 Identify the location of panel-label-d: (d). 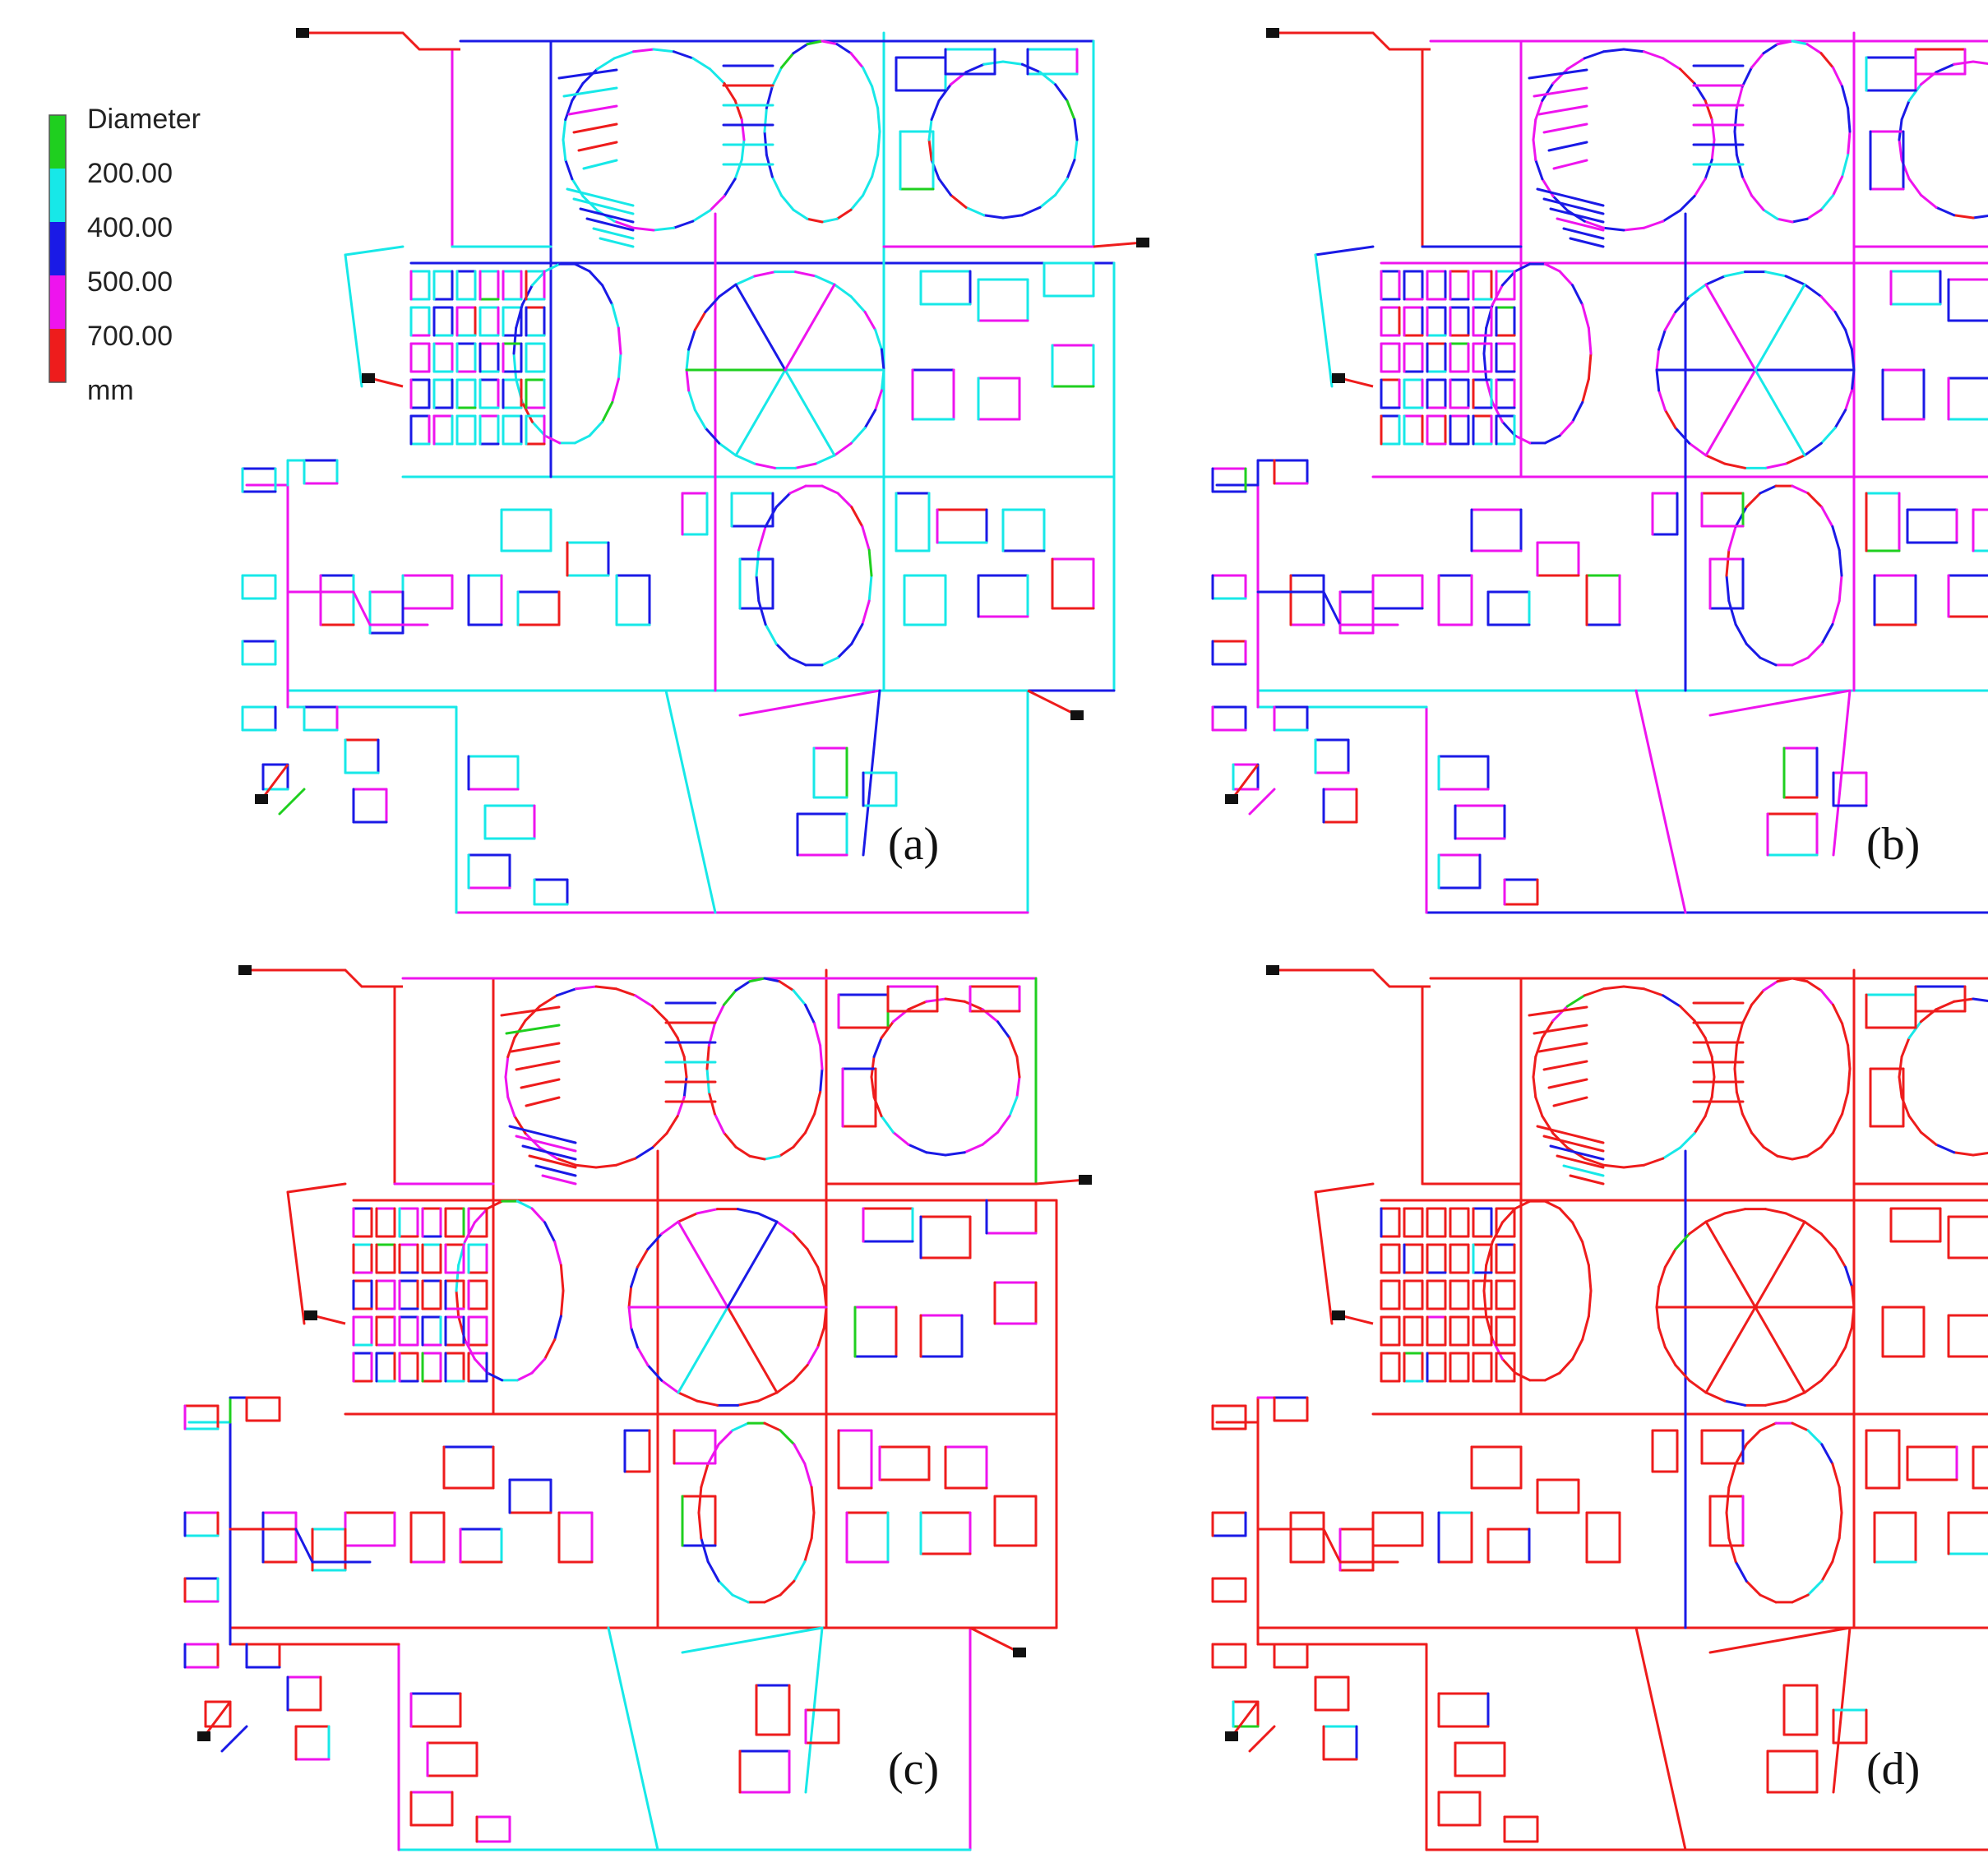
(1893, 1770).